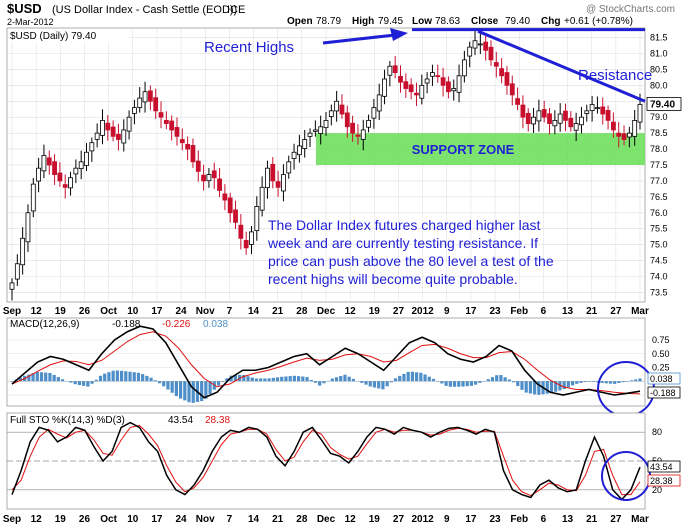  I want to click on macd-value-2: -0.188, so click(663, 393).